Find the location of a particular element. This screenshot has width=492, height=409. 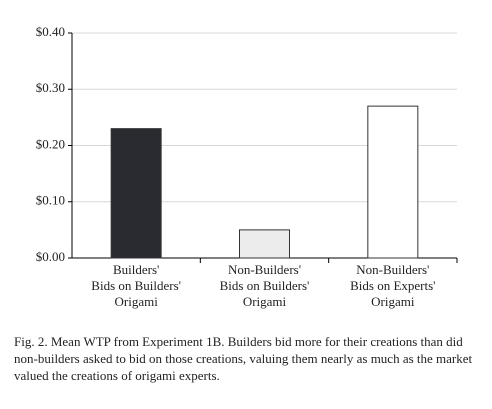

x-tick-label: Builders' is located at coordinates (136, 269).